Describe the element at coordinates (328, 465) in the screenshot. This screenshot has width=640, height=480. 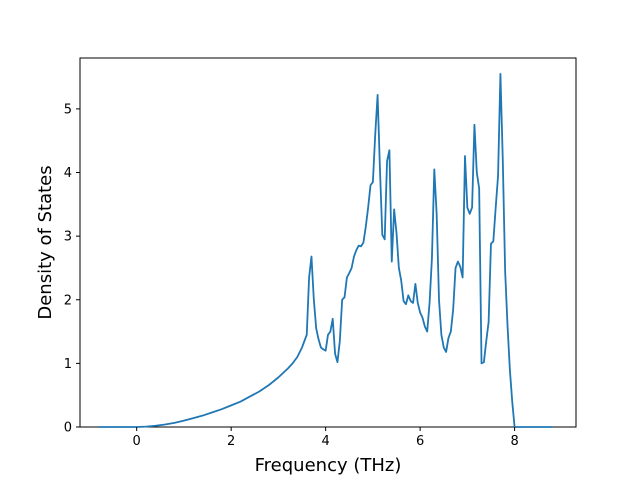
I see `x-axis-label: Frequency (THz)` at that location.